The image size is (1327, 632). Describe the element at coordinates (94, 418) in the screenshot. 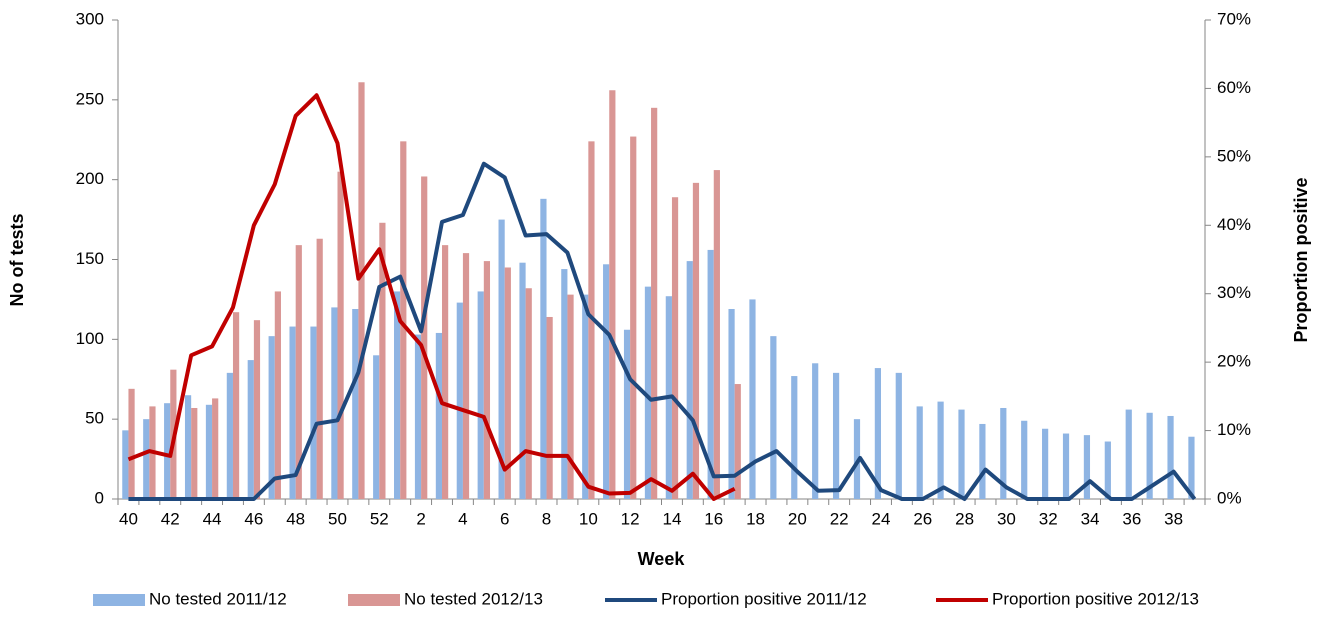

I see `y-tick-label: 50` at that location.